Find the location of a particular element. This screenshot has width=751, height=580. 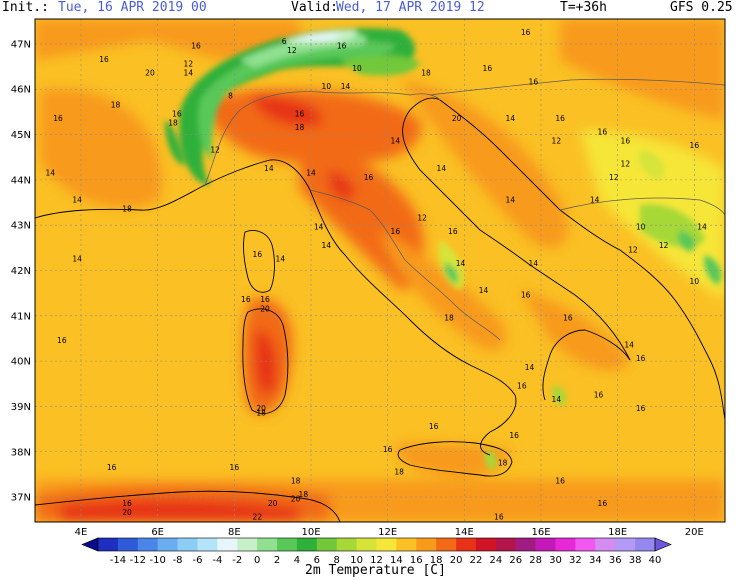

colorbar-tick-label: 10 is located at coordinates (356, 560).